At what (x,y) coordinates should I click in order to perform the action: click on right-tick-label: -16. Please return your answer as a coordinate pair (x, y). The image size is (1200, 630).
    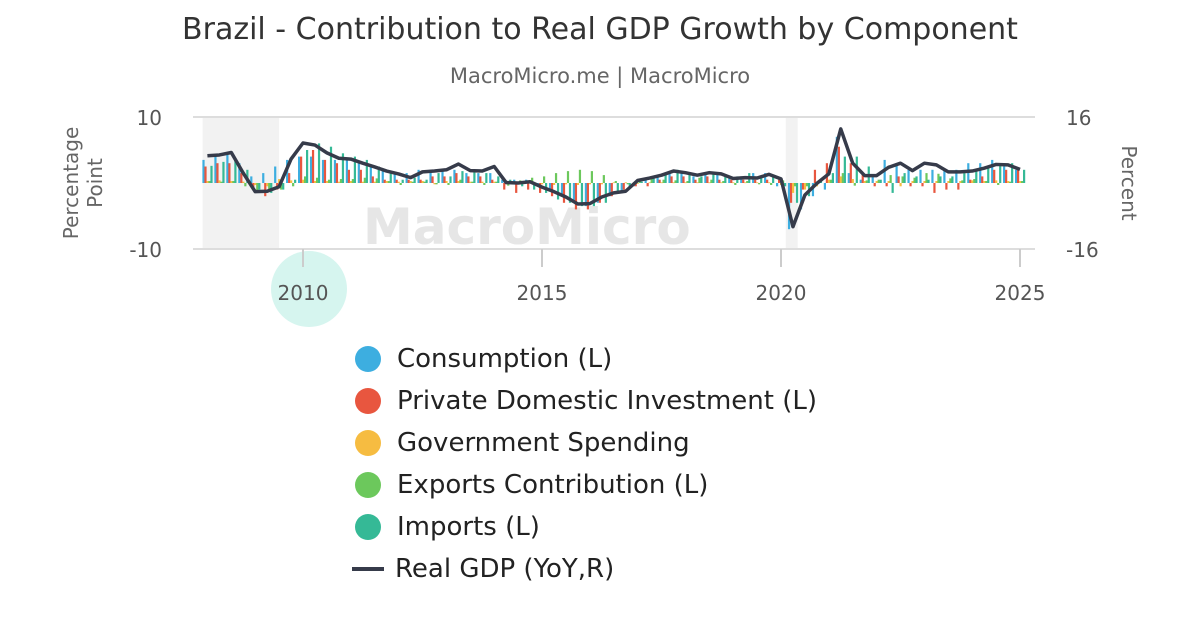
    Looking at the image, I should click on (1082, 250).